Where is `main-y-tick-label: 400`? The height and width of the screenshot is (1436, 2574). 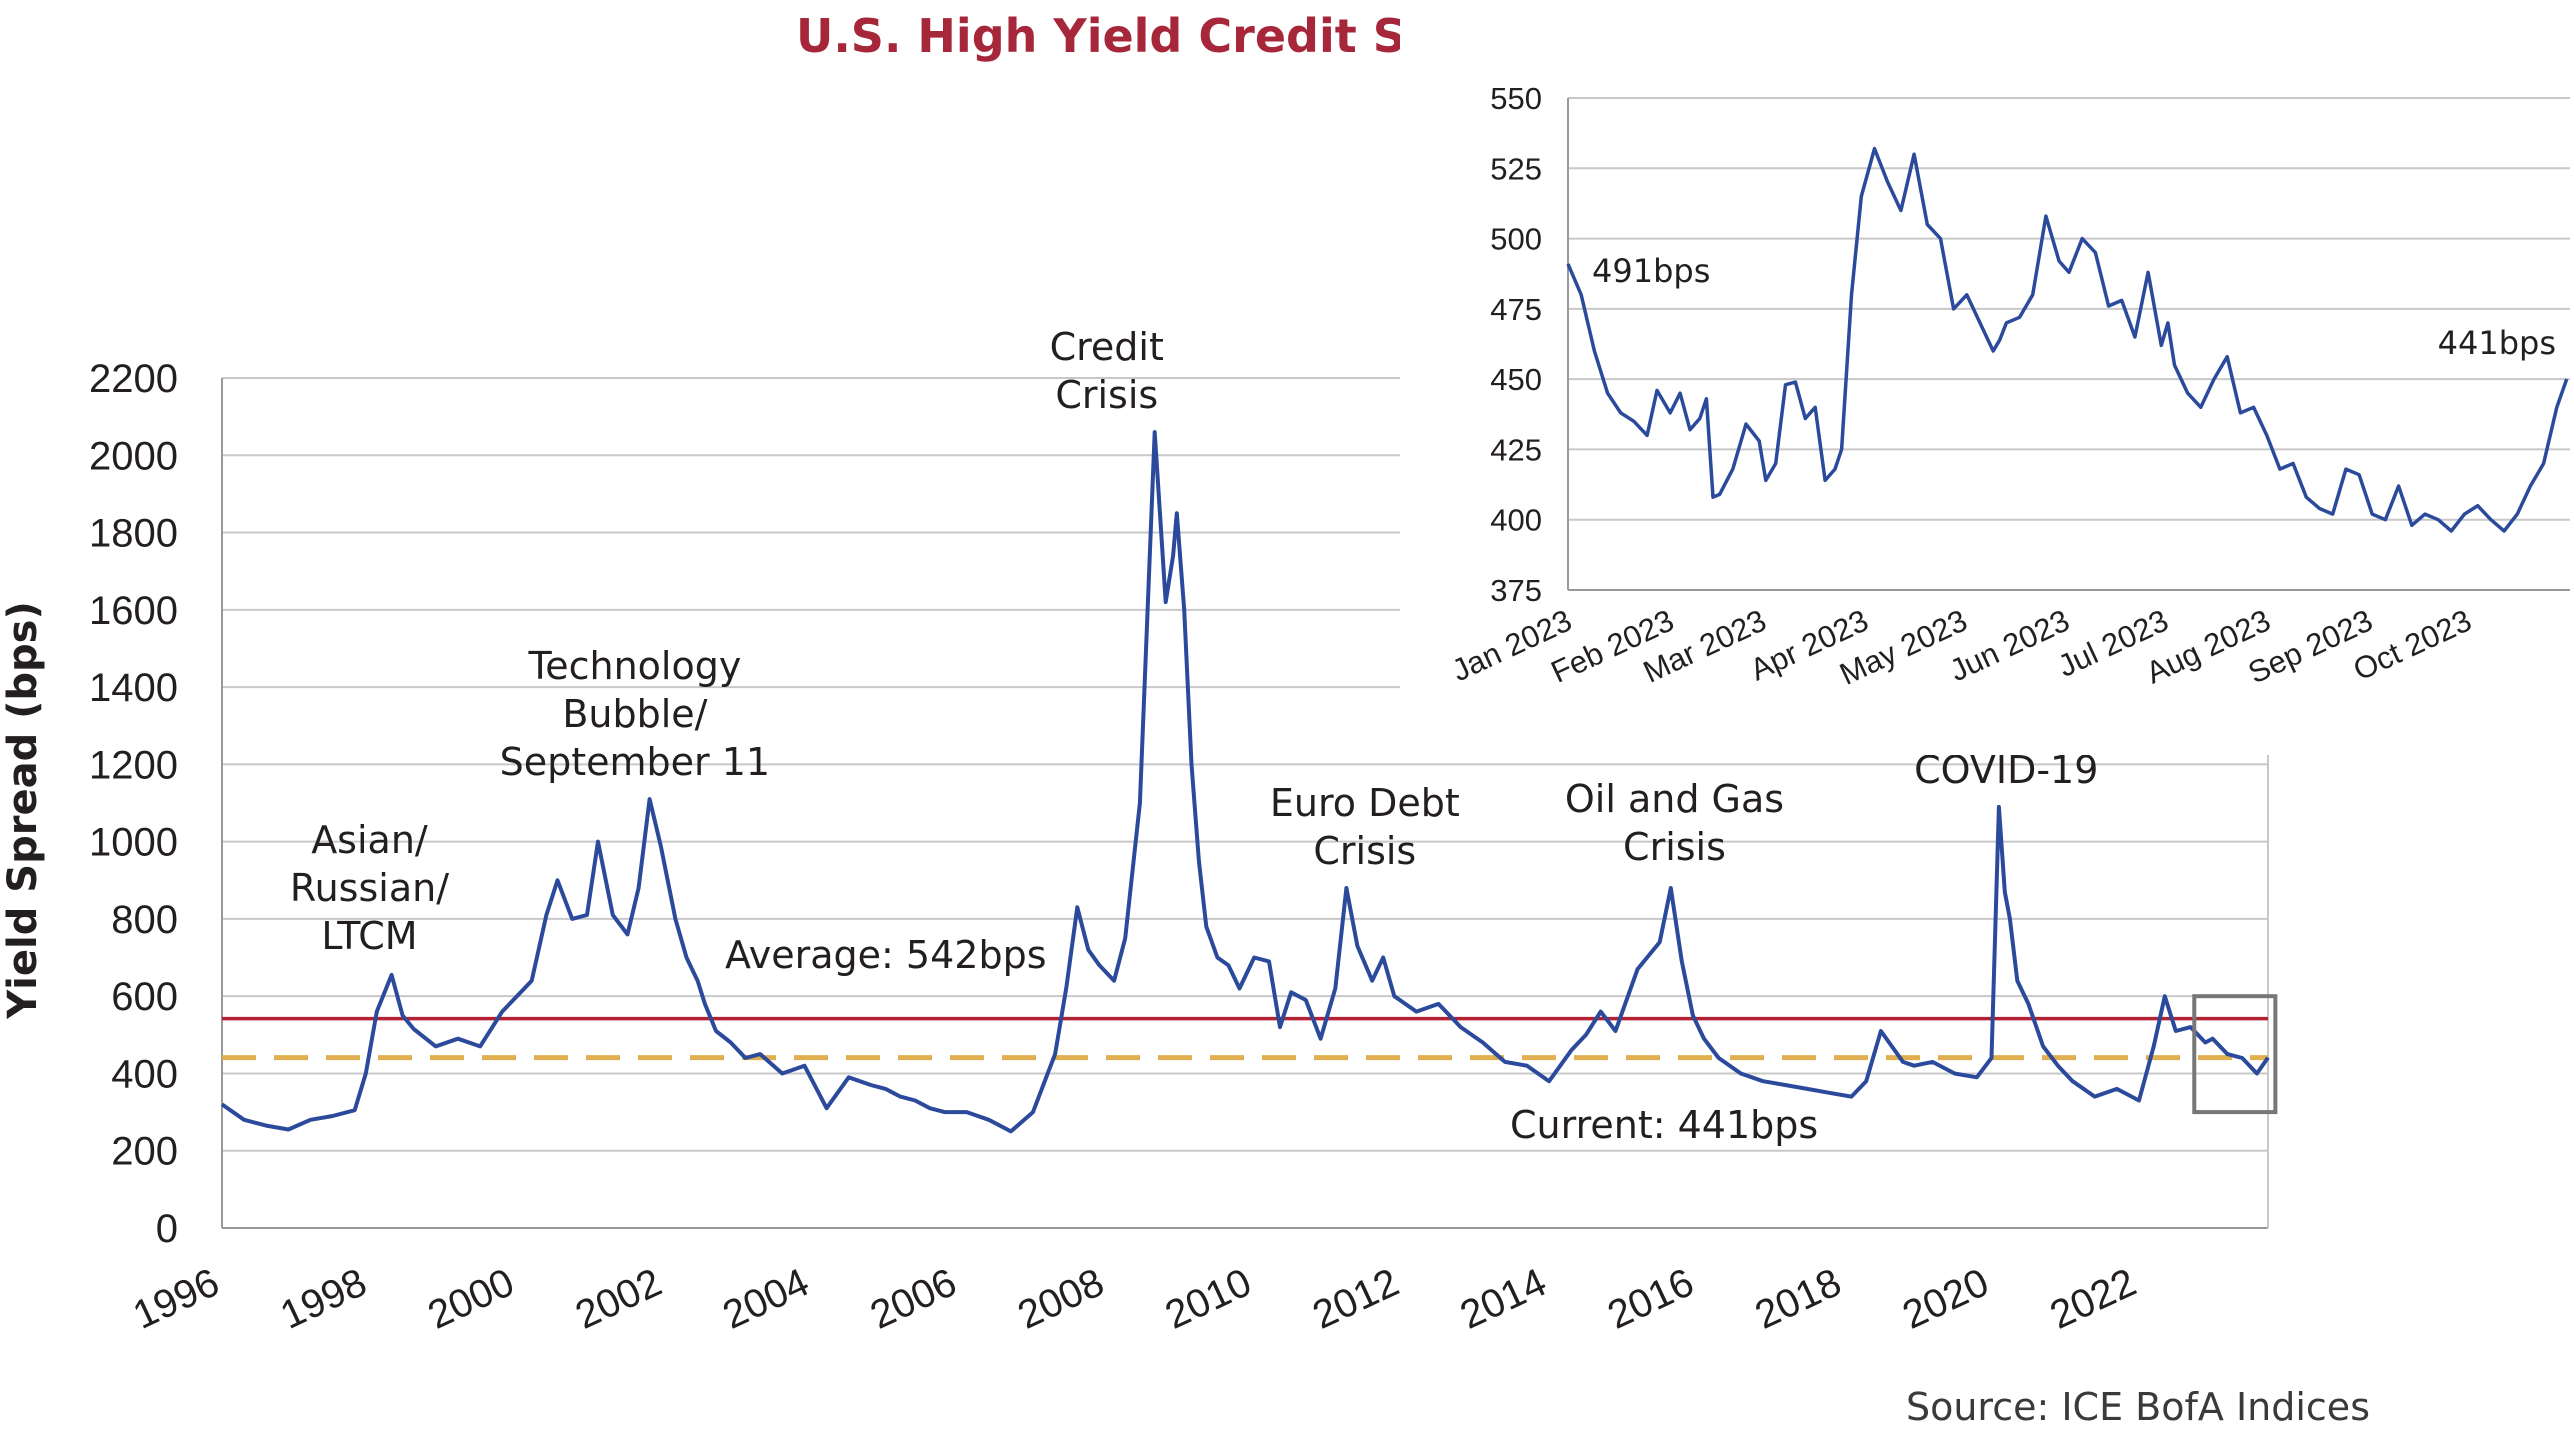
main-y-tick-label: 400 is located at coordinates (144, 1074).